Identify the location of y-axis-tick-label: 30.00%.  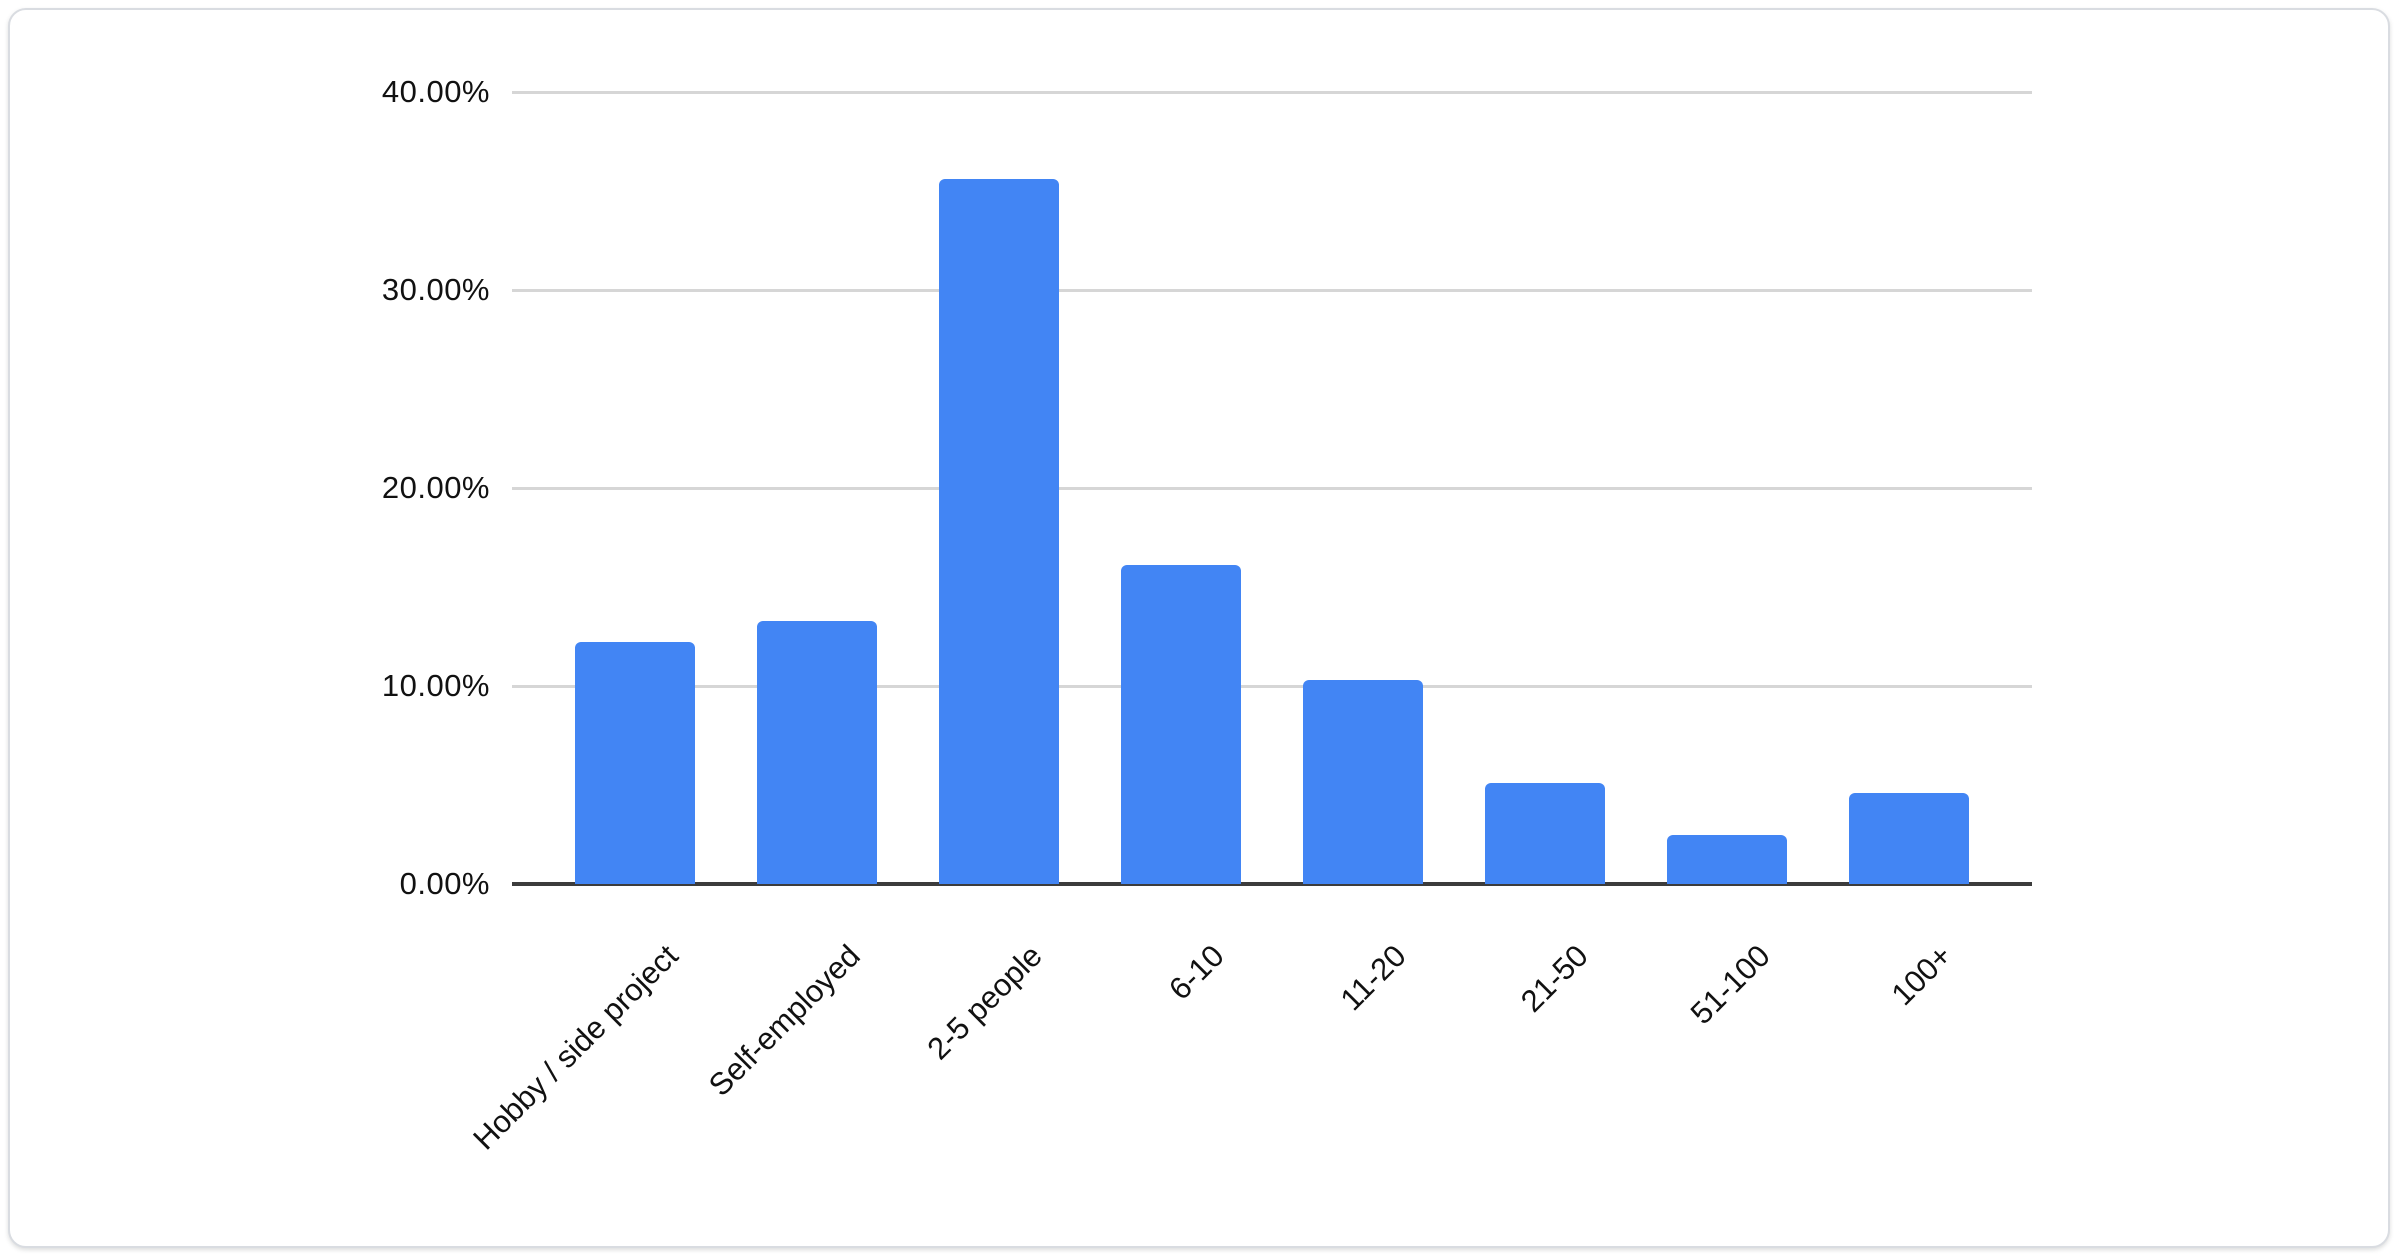
(435, 289).